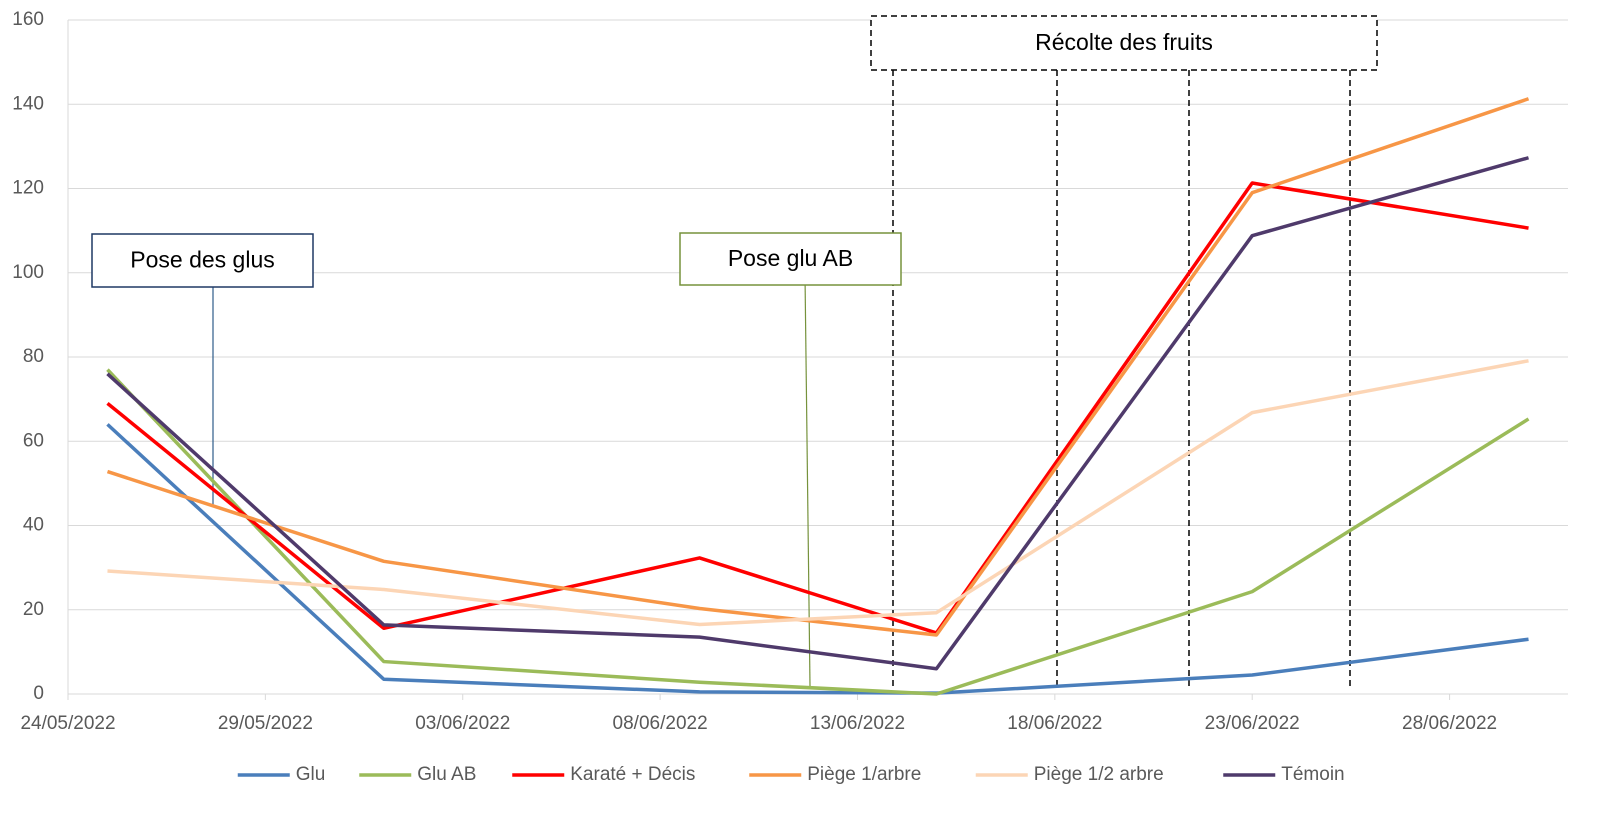 The image size is (1614, 820). What do you see at coordinates (28, 272) in the screenshot?
I see `y-tick-label: 100` at bounding box center [28, 272].